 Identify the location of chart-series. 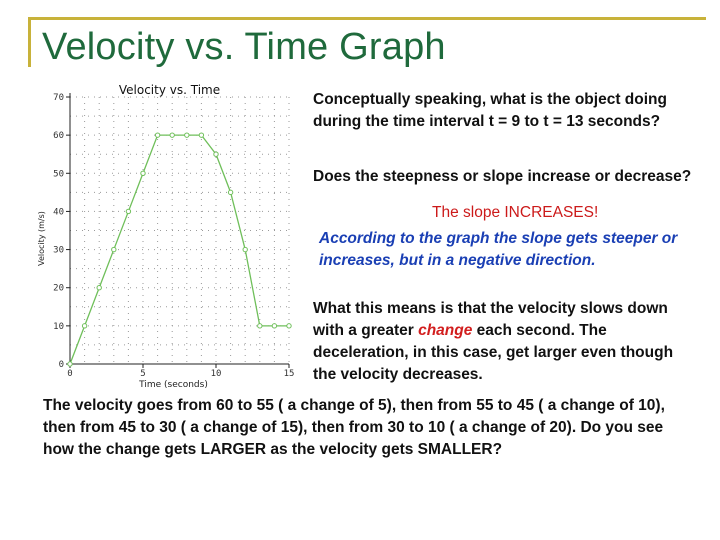
(179, 249).